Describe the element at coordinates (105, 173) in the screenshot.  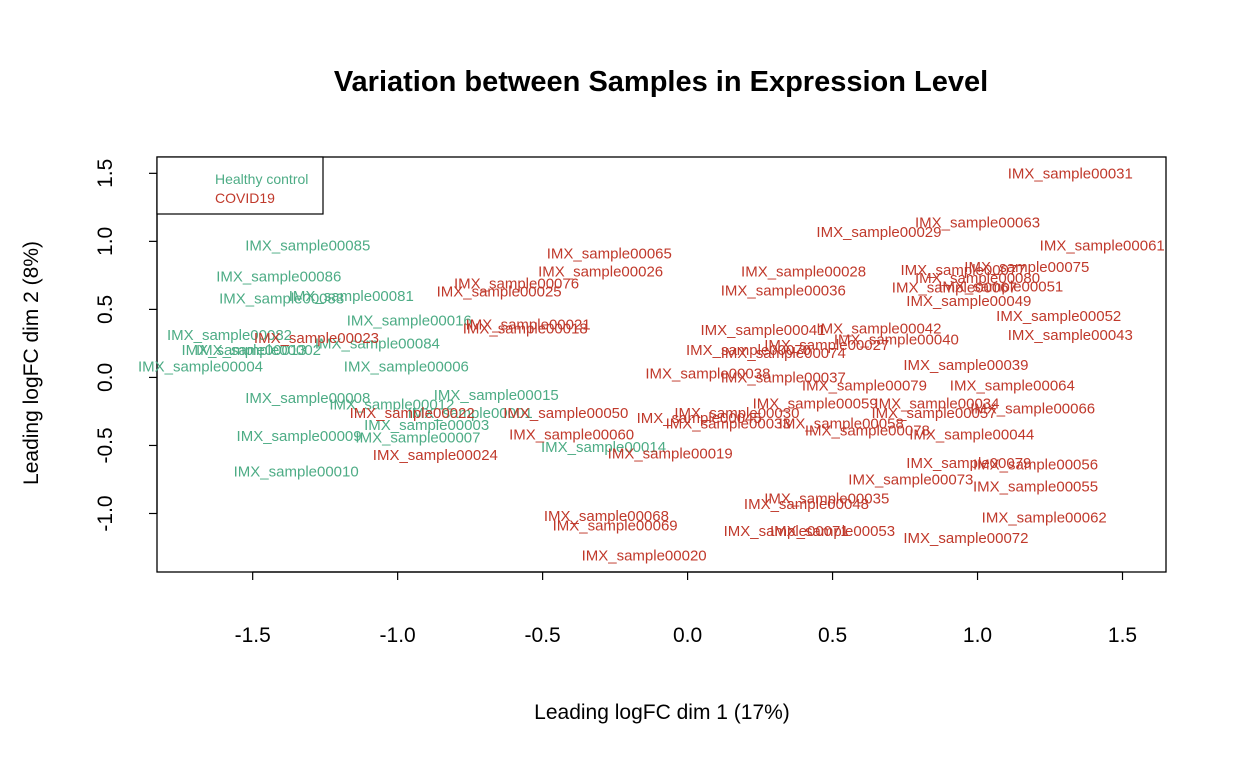
I see `y-tick-label: 1.5` at that location.